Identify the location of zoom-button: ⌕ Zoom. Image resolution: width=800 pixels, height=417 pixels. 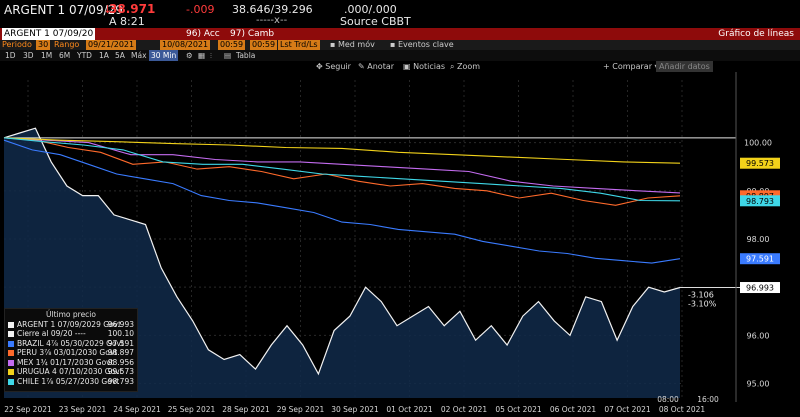
(465, 66).